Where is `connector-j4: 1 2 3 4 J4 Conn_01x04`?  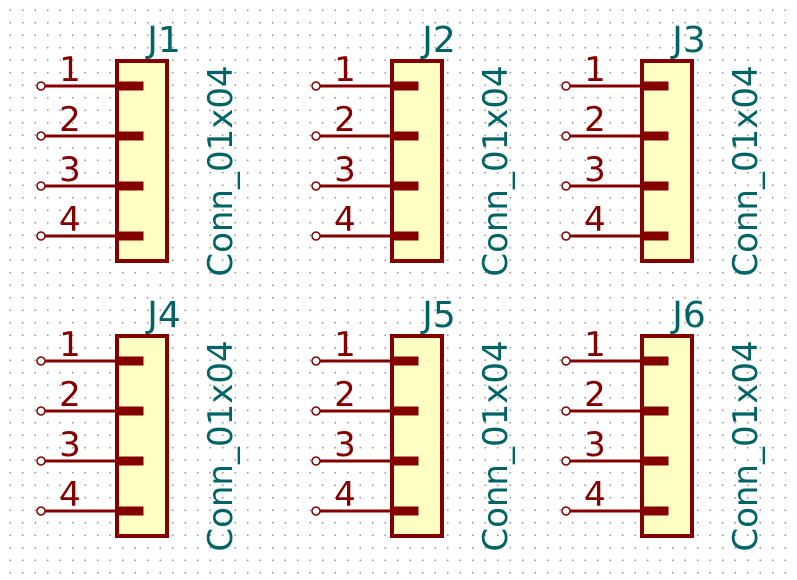
connector-j4: 1 2 3 4 J4 Conn_01x04 is located at coordinates (138, 423).